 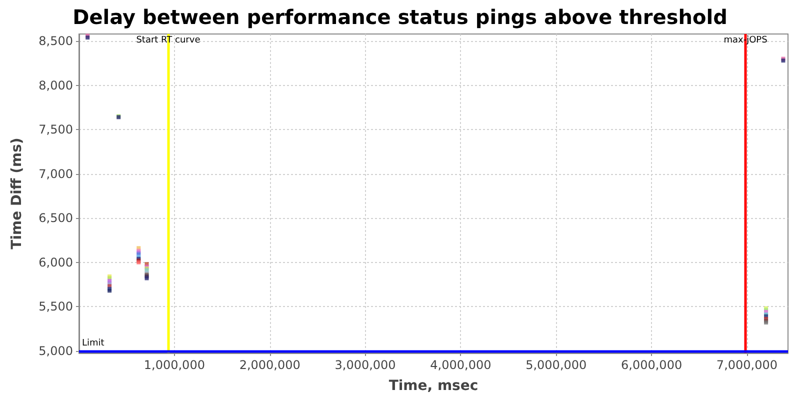 I want to click on x-tick-label: 1,000,000, so click(x=174, y=365).